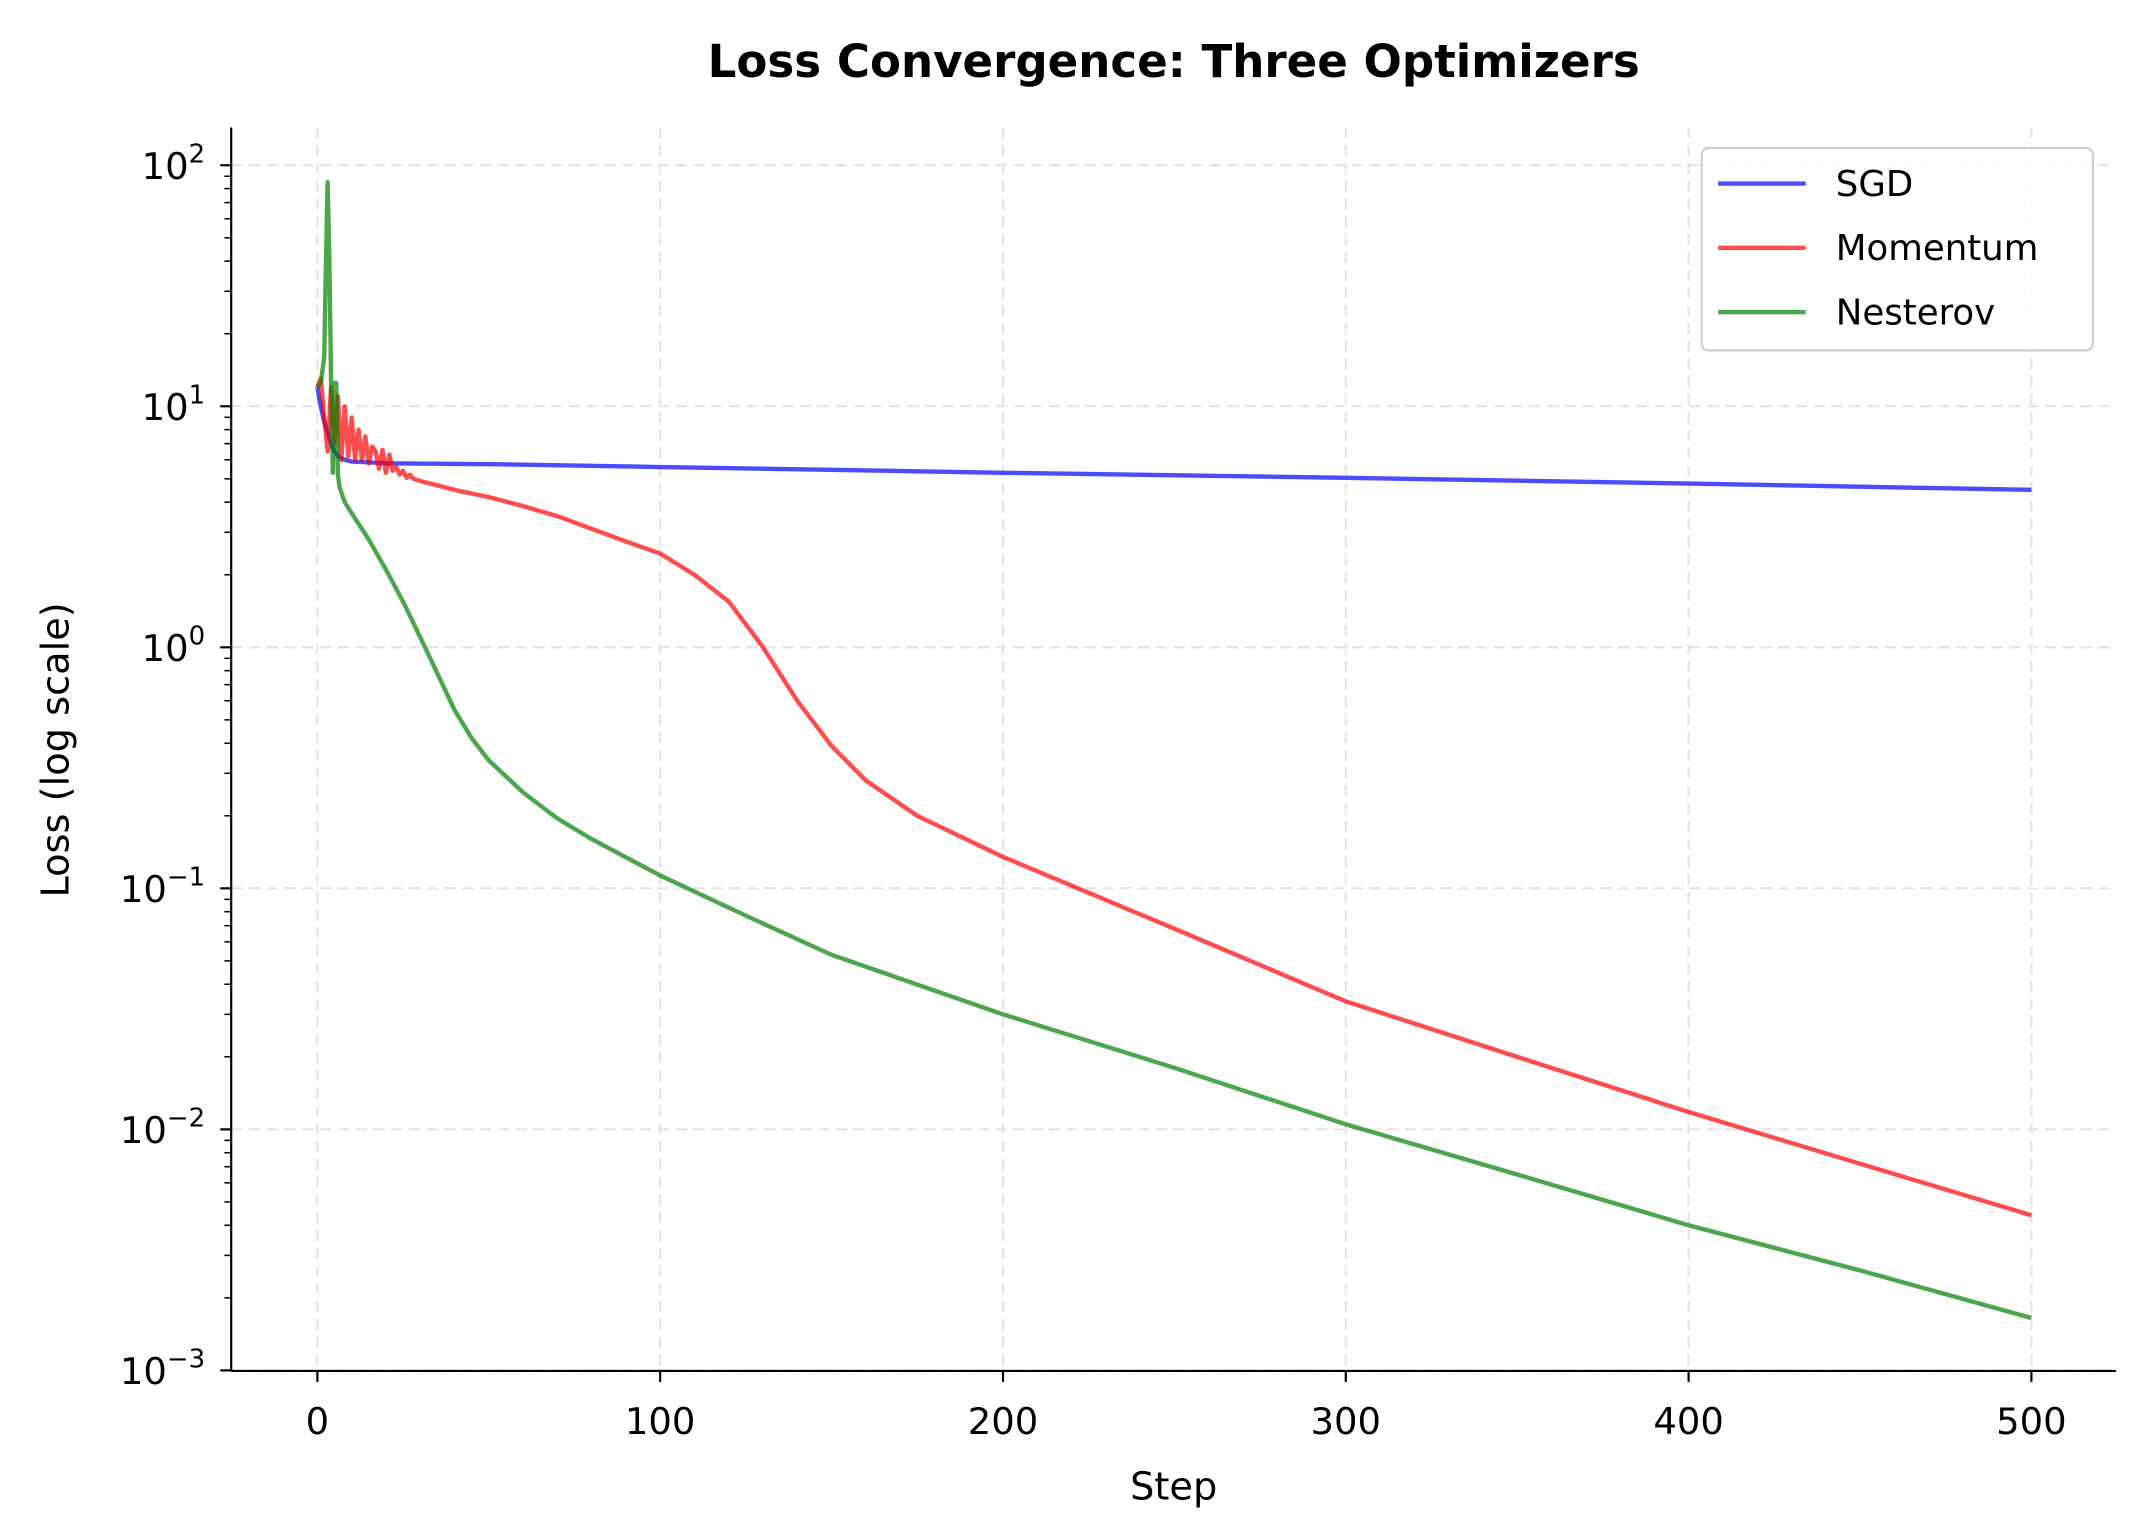 The image size is (2134, 1534). What do you see at coordinates (660, 1421) in the screenshot?
I see `x-tick-label: 100` at bounding box center [660, 1421].